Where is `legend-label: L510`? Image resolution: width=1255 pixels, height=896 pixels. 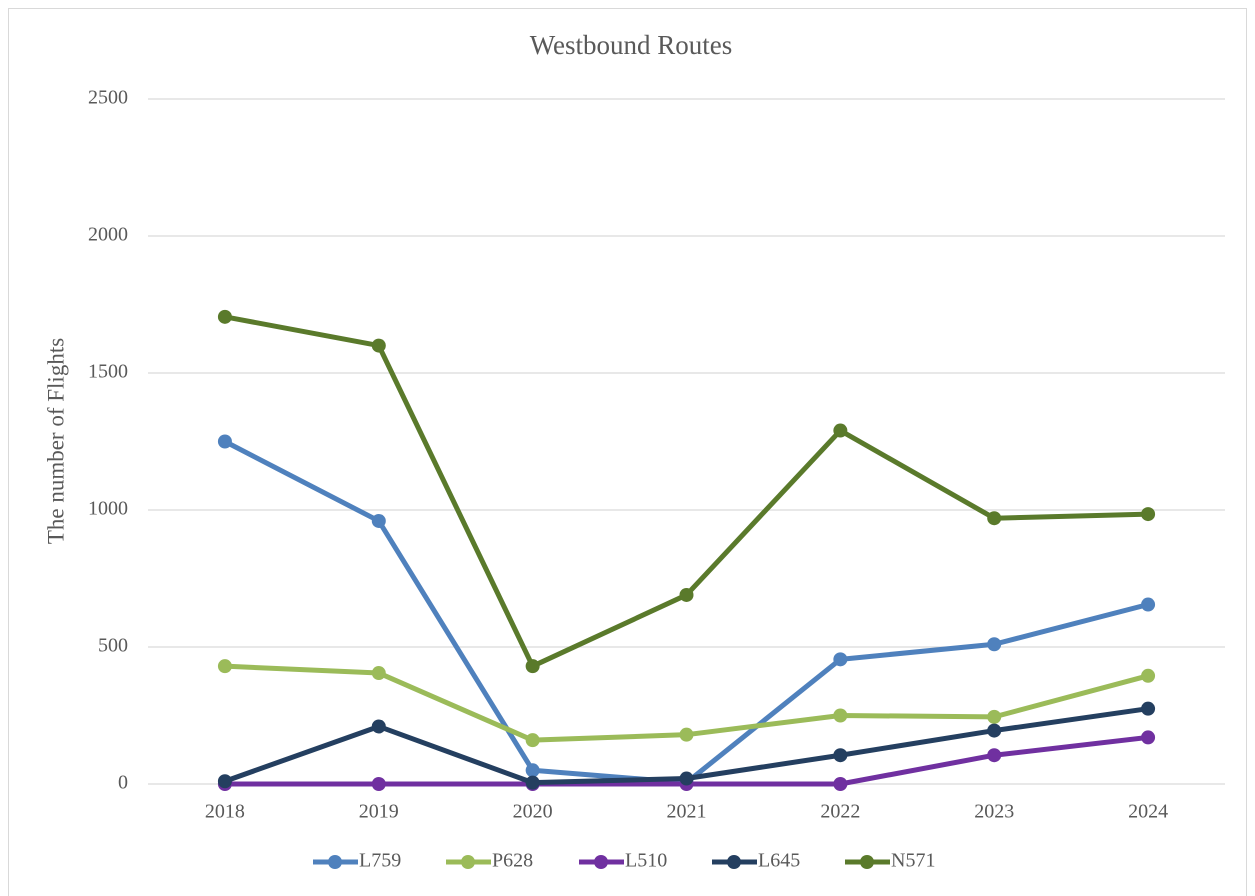 legend-label: L510 is located at coordinates (646, 861).